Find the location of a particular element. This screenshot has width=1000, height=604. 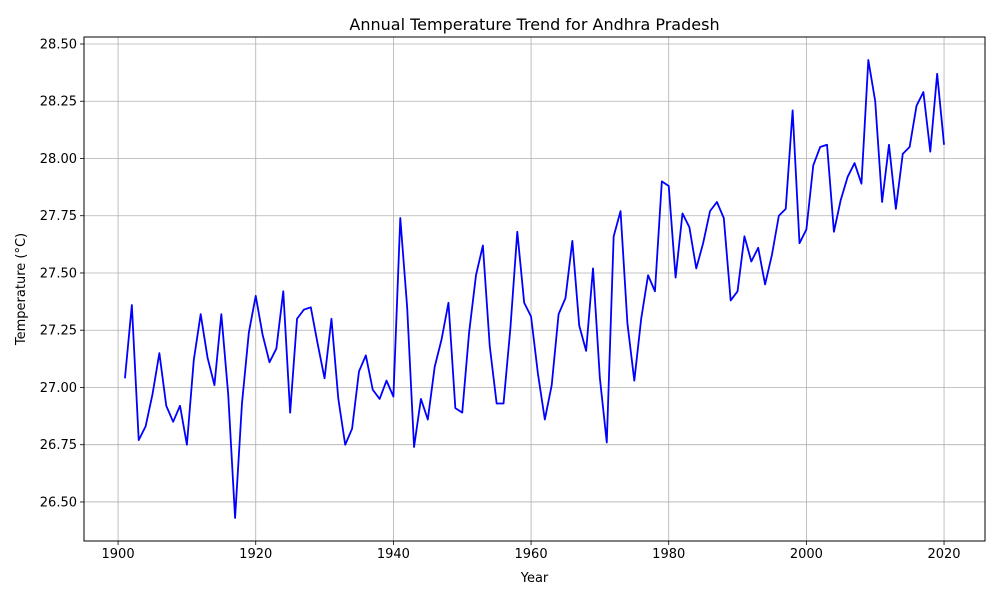

x-axis-label: Year is located at coordinates (534, 578).